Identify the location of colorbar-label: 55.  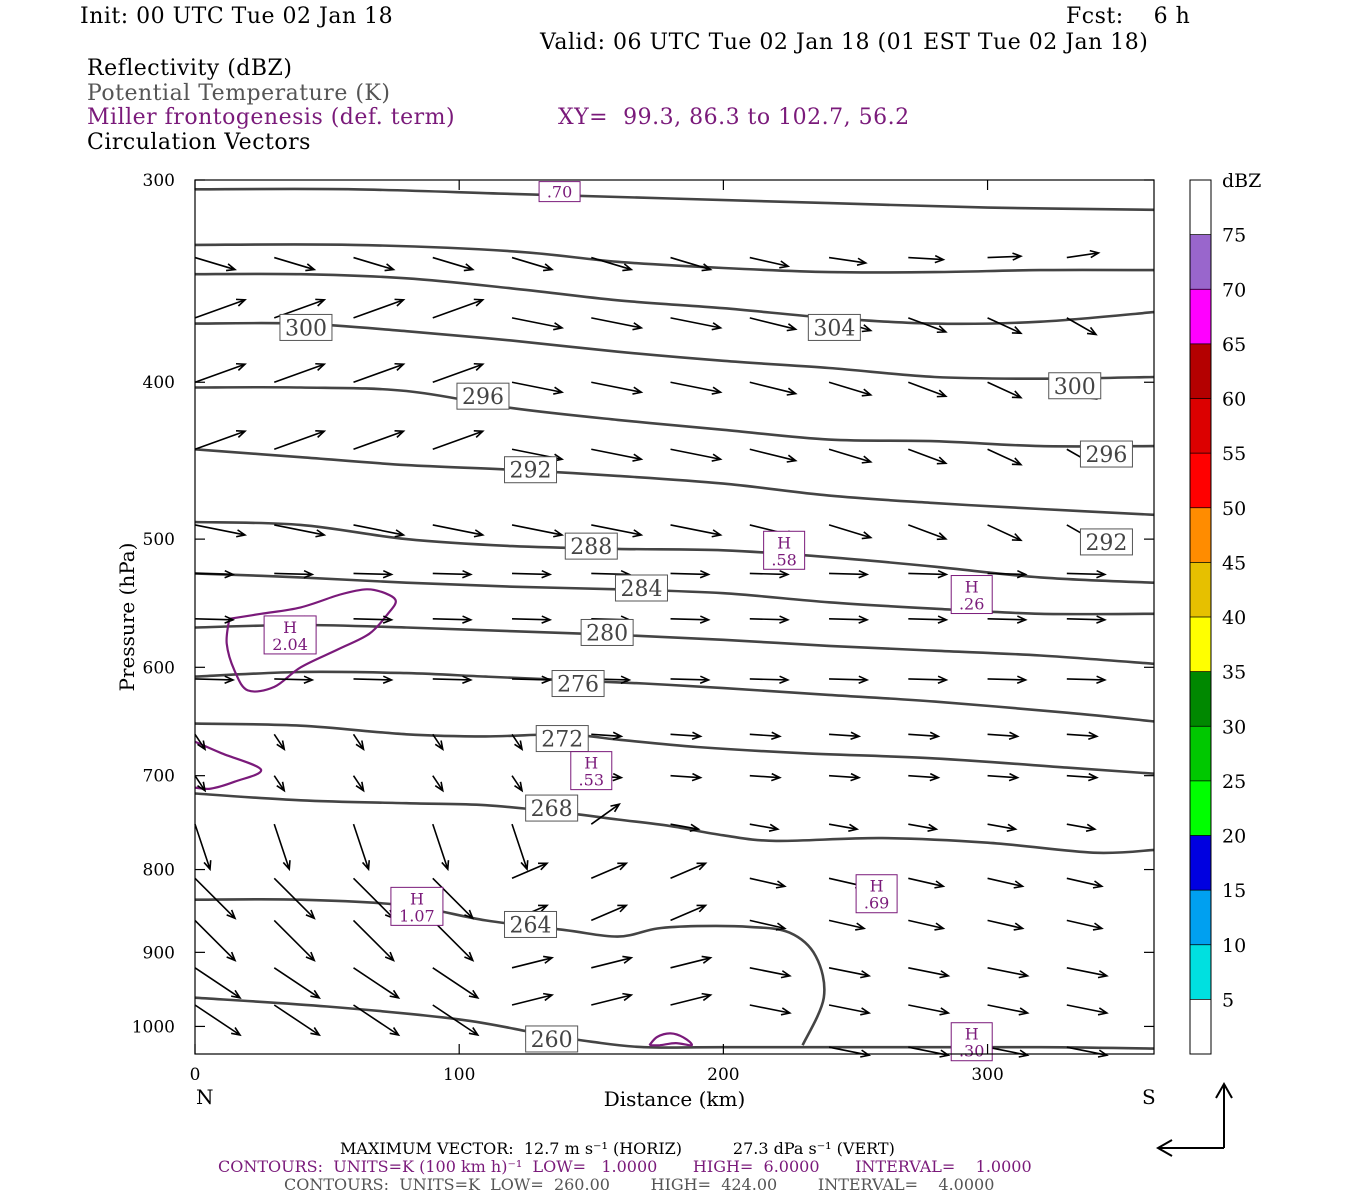
(1234, 454).